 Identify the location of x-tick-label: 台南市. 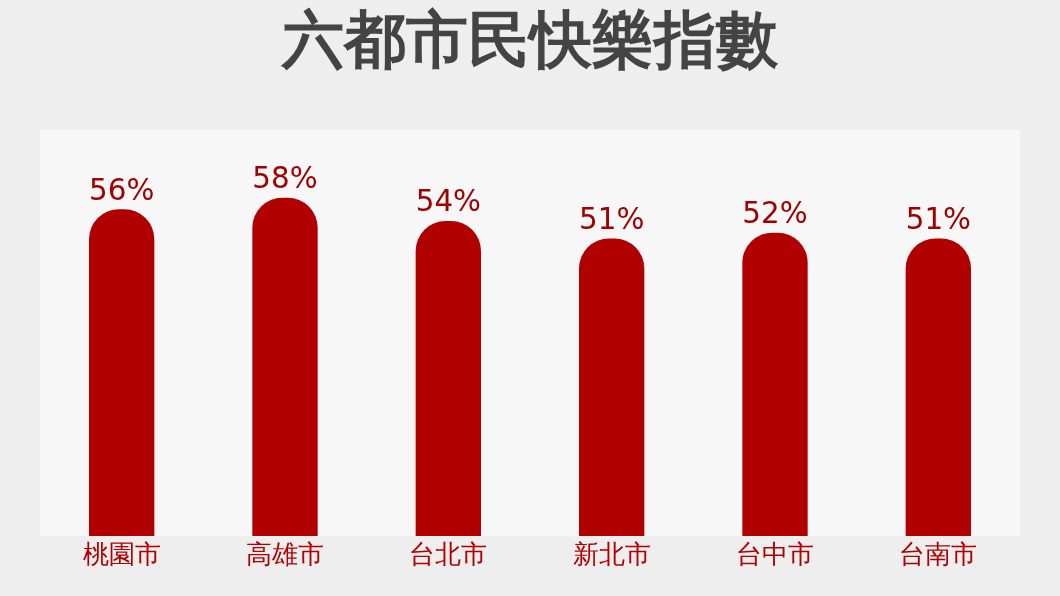
(938, 554).